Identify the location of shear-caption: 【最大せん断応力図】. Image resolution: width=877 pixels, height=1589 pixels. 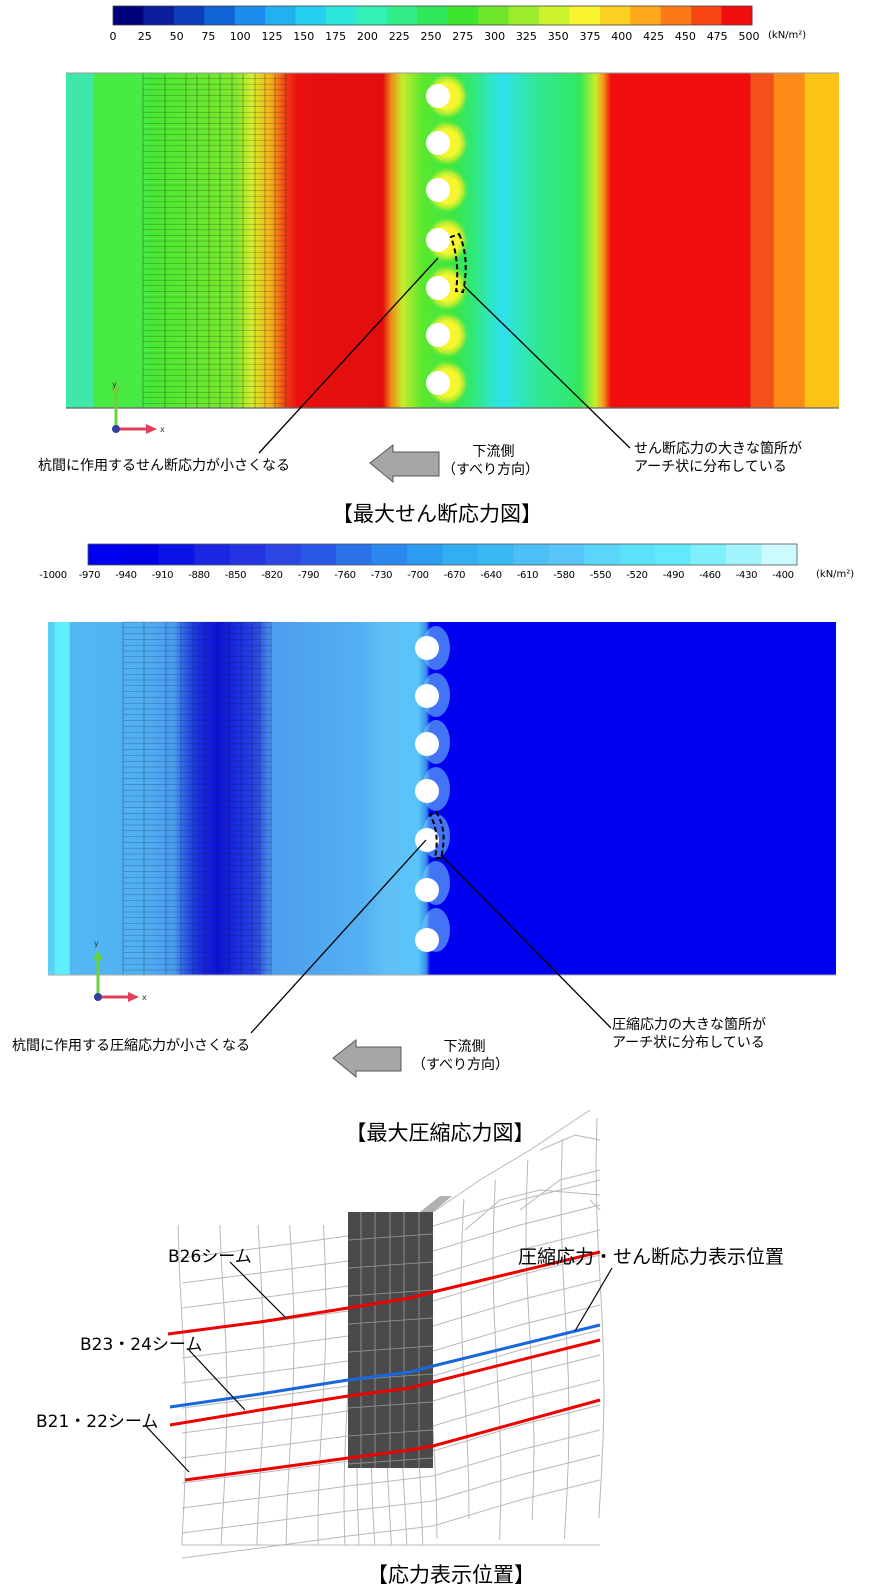
(437, 514).